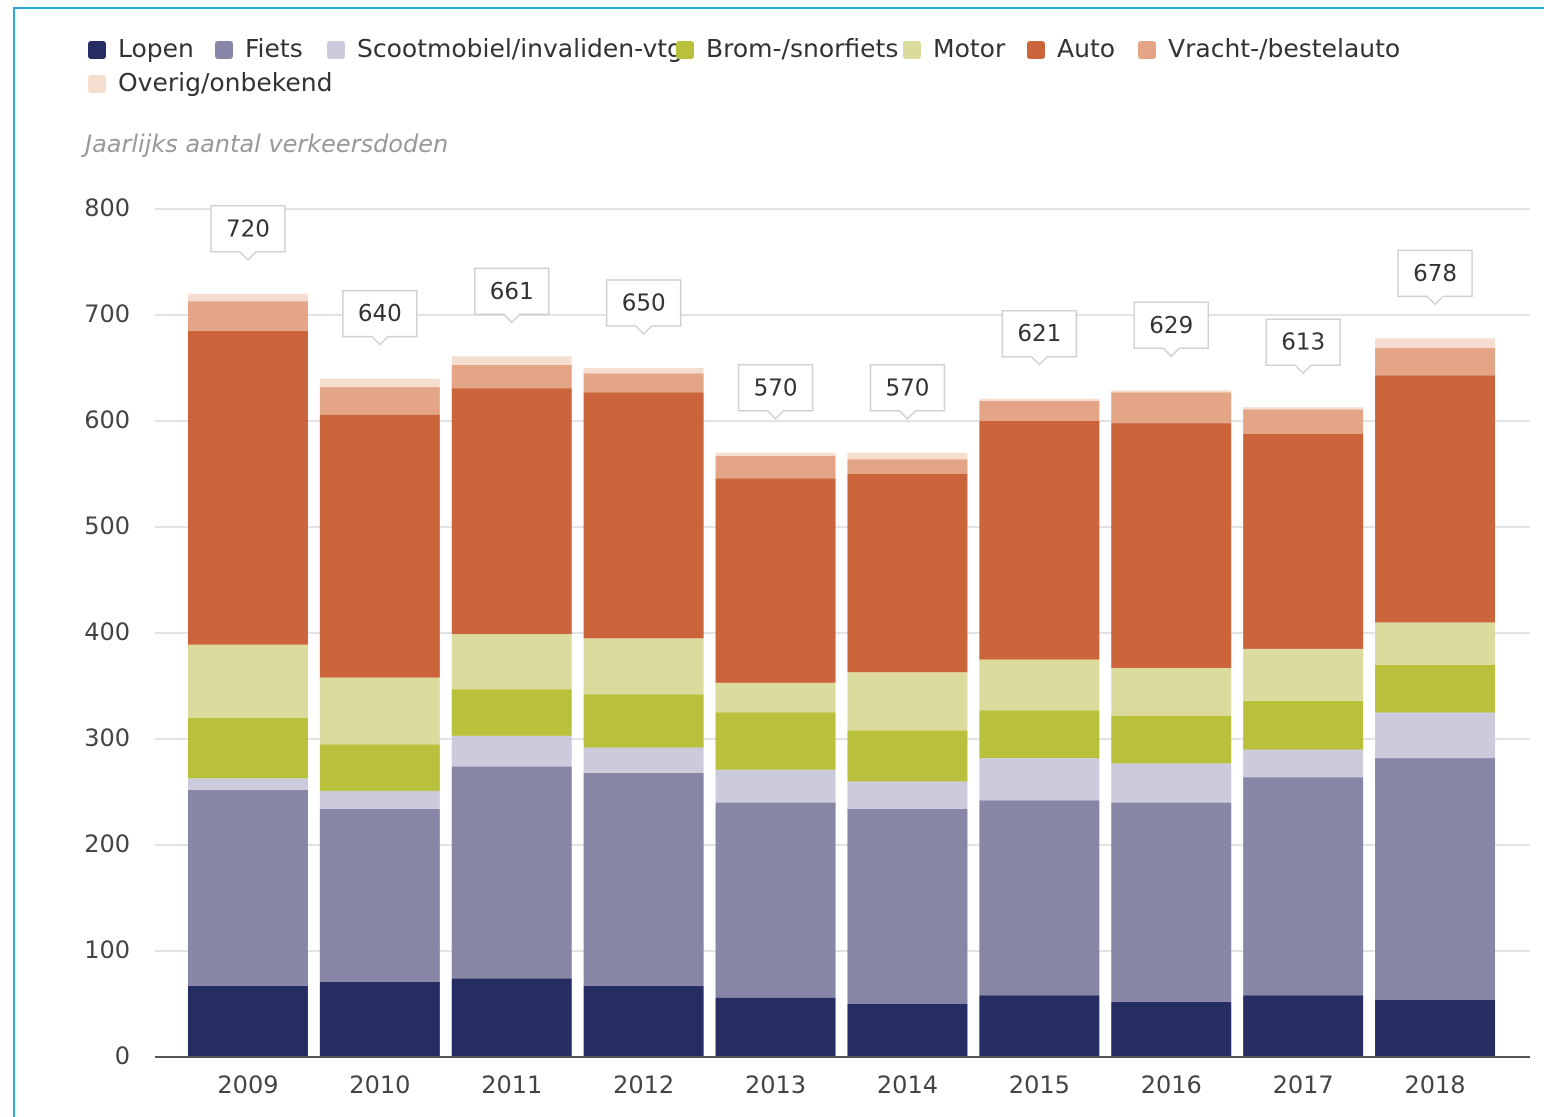 The image size is (1544, 1117). I want to click on total-label: 678, so click(1435, 274).